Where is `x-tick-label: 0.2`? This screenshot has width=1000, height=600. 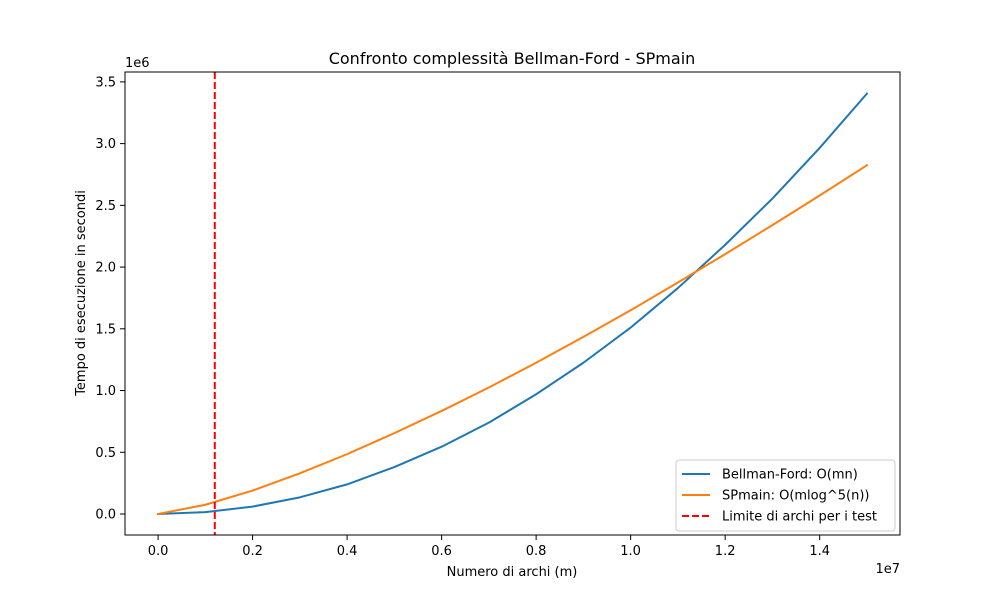
x-tick-label: 0.2 is located at coordinates (252, 551).